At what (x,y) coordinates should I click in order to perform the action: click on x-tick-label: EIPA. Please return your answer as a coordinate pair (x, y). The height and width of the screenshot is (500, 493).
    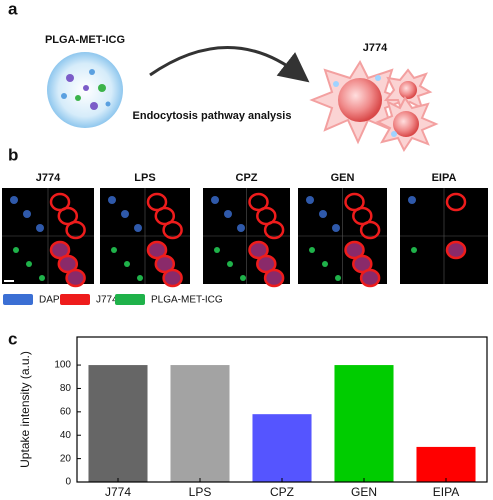
    Looking at the image, I should click on (446, 492).